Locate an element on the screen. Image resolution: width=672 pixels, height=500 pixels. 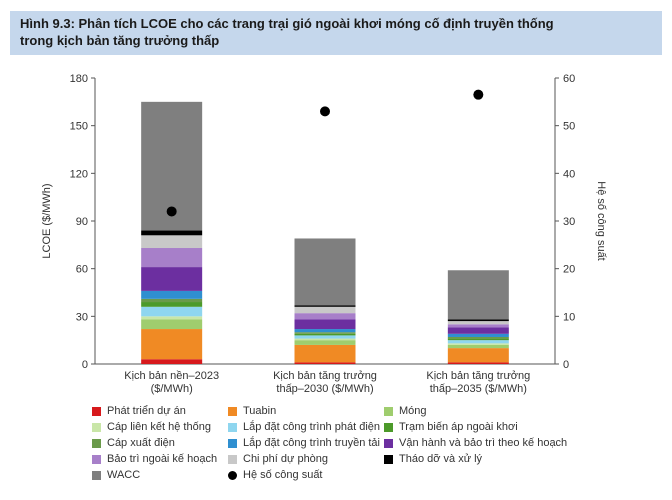
legend-item: Vận hành và bảo trì theo kế hoạch is located at coordinates (475, 443).